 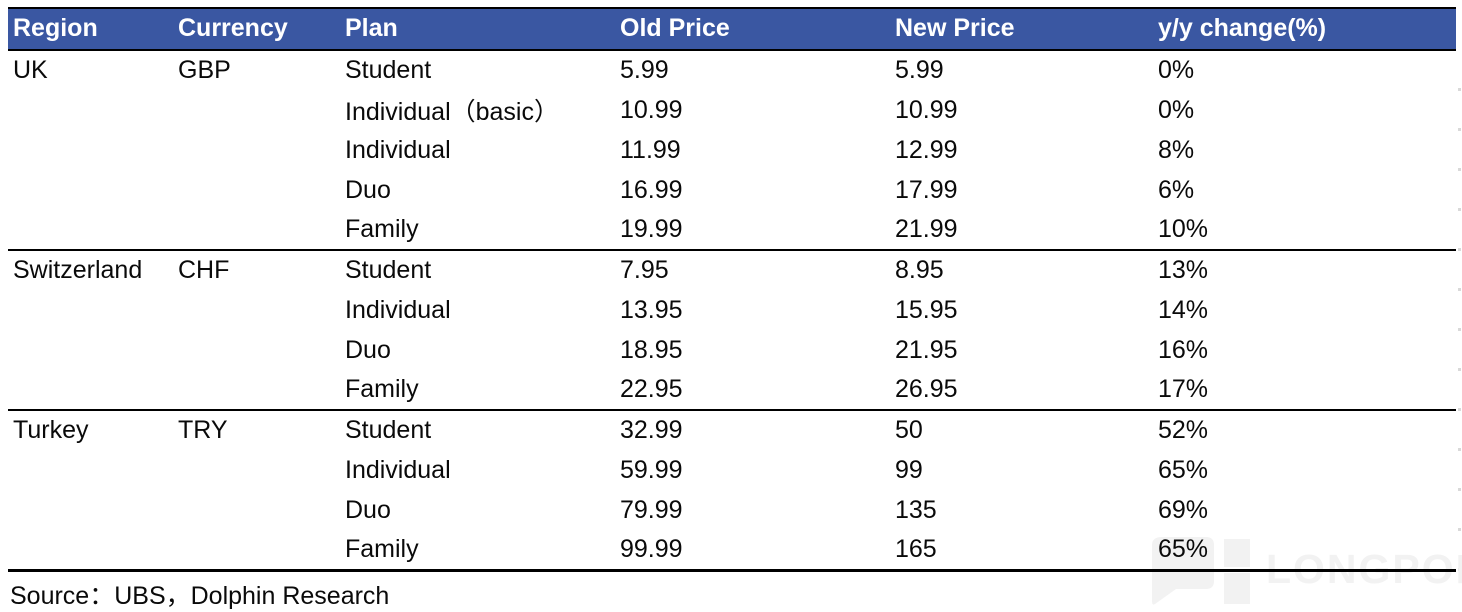 I want to click on table-row: Individual（basic） 10.99 10.99 0%, so click(x=732, y=110).